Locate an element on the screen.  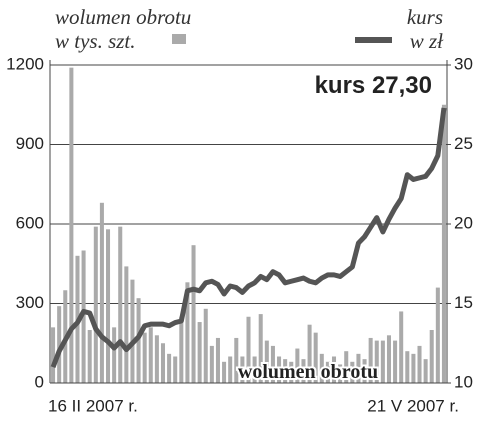
y-tick-label: 600 is located at coordinates (30, 222).